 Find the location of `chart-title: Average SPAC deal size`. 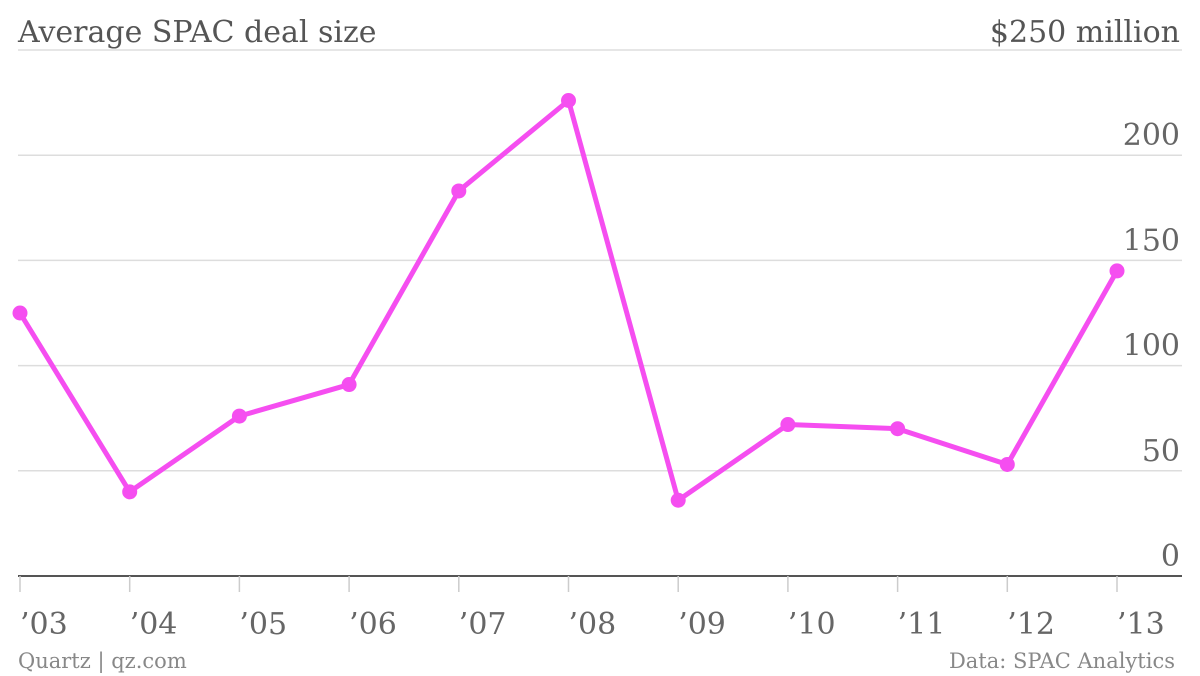

chart-title: Average SPAC deal size is located at coordinates (197, 32).